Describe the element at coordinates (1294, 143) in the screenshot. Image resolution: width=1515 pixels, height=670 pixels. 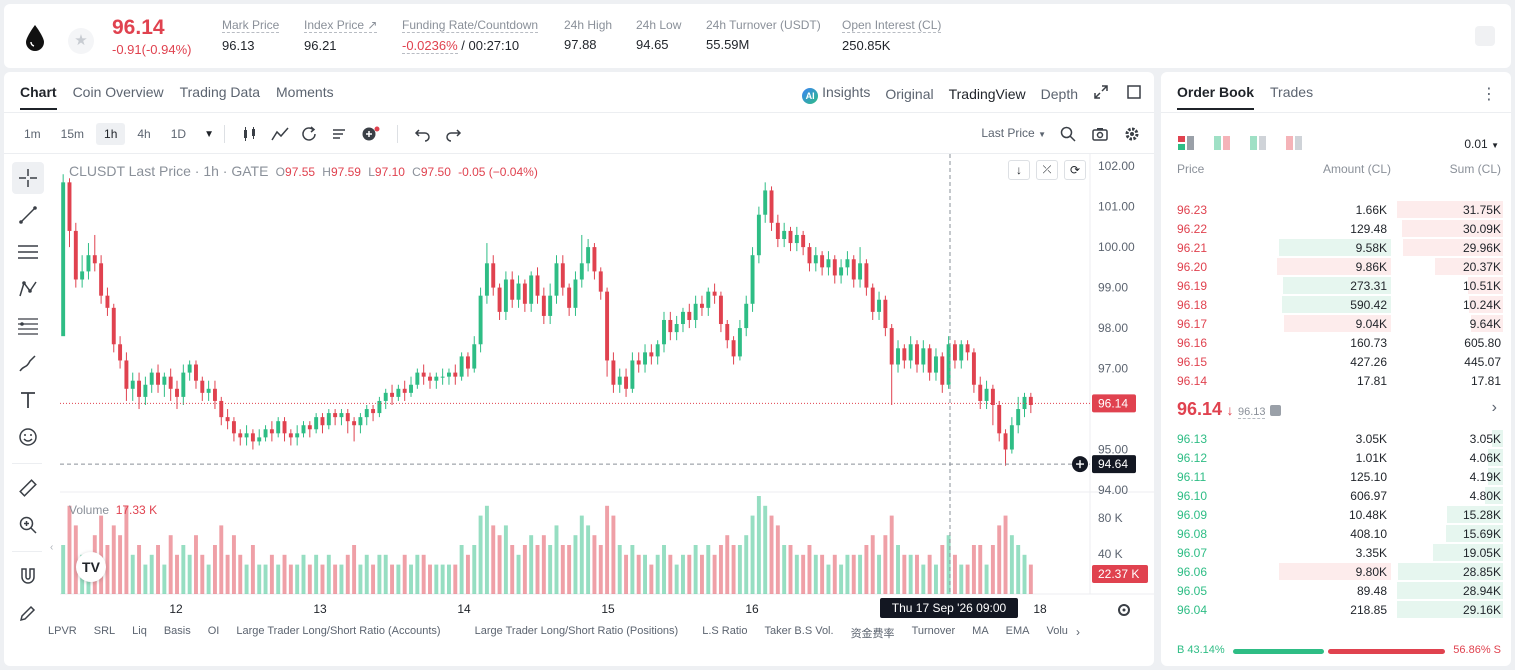
I see `book-asks-icon` at that location.